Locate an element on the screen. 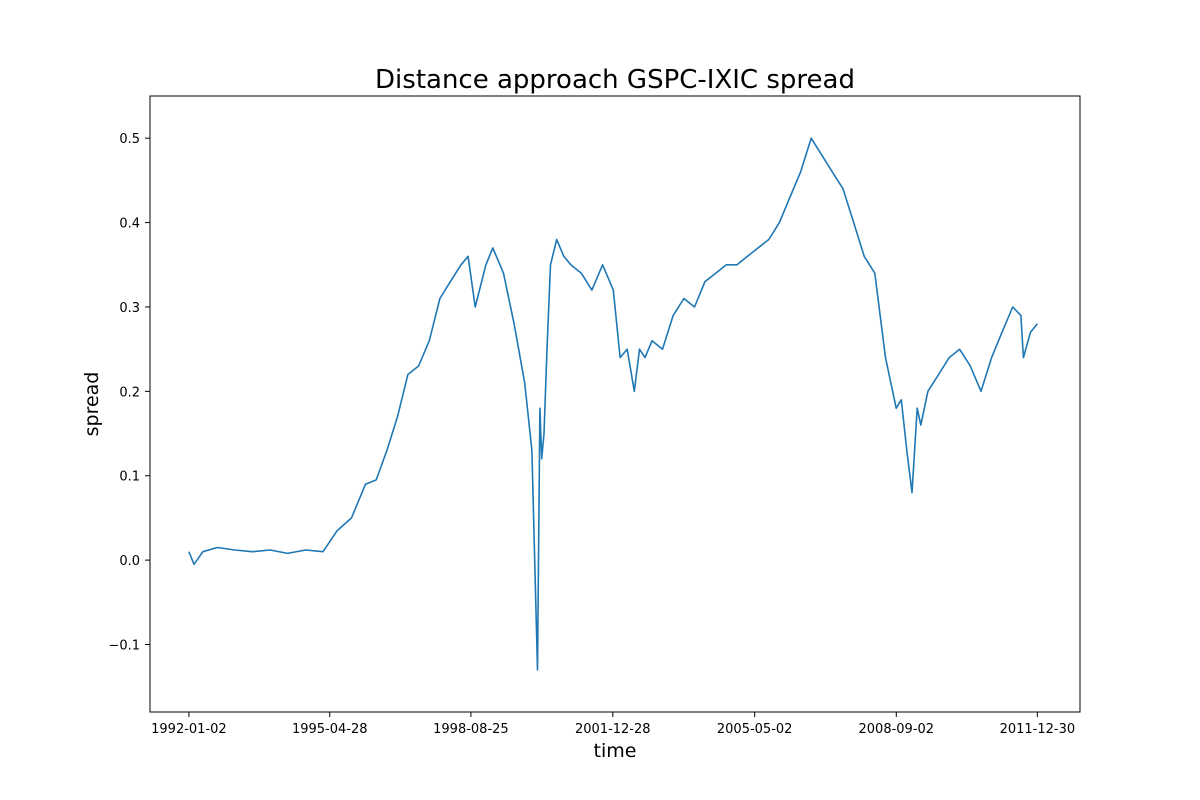 The height and width of the screenshot is (800, 1200). x-tick-label: 1992-01-02 is located at coordinates (189, 729).